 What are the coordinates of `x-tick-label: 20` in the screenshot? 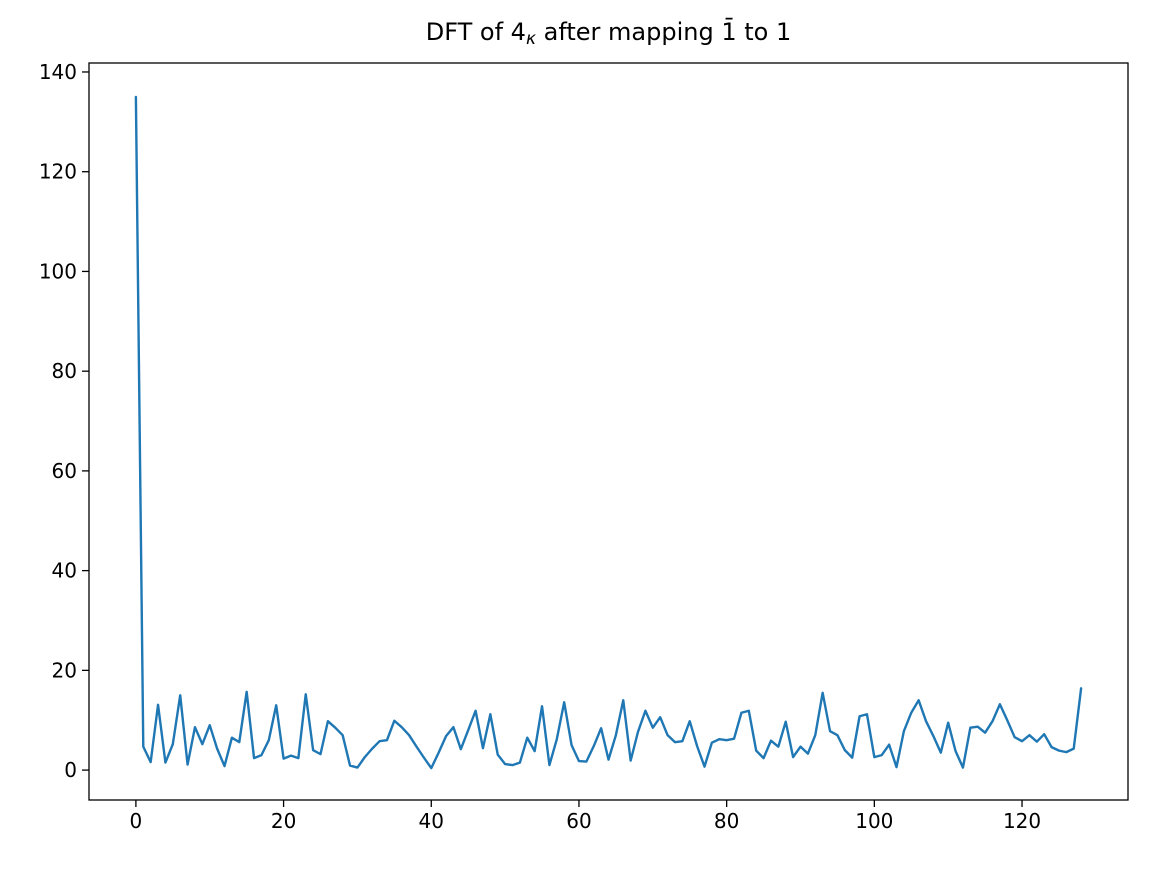 It's located at (283, 821).